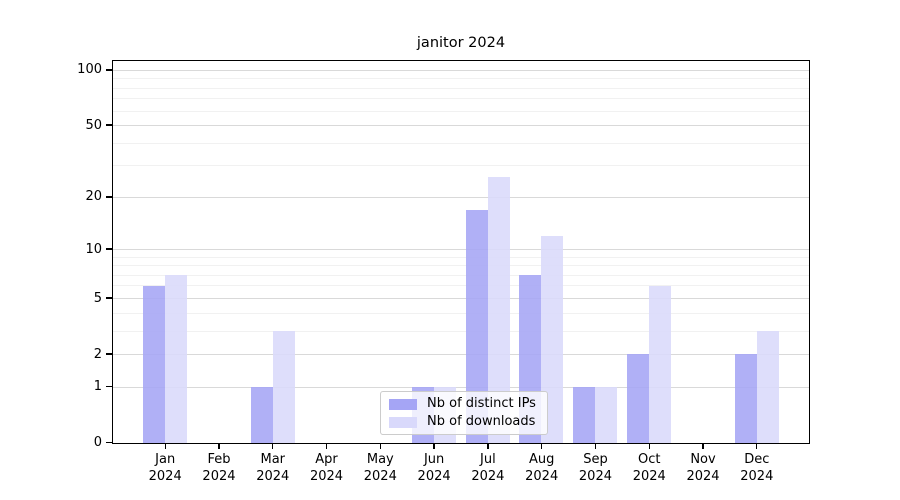 The height and width of the screenshot is (500, 900). What do you see at coordinates (757, 446) in the screenshot?
I see `x-axis-tick-mark-dec` at bounding box center [757, 446].